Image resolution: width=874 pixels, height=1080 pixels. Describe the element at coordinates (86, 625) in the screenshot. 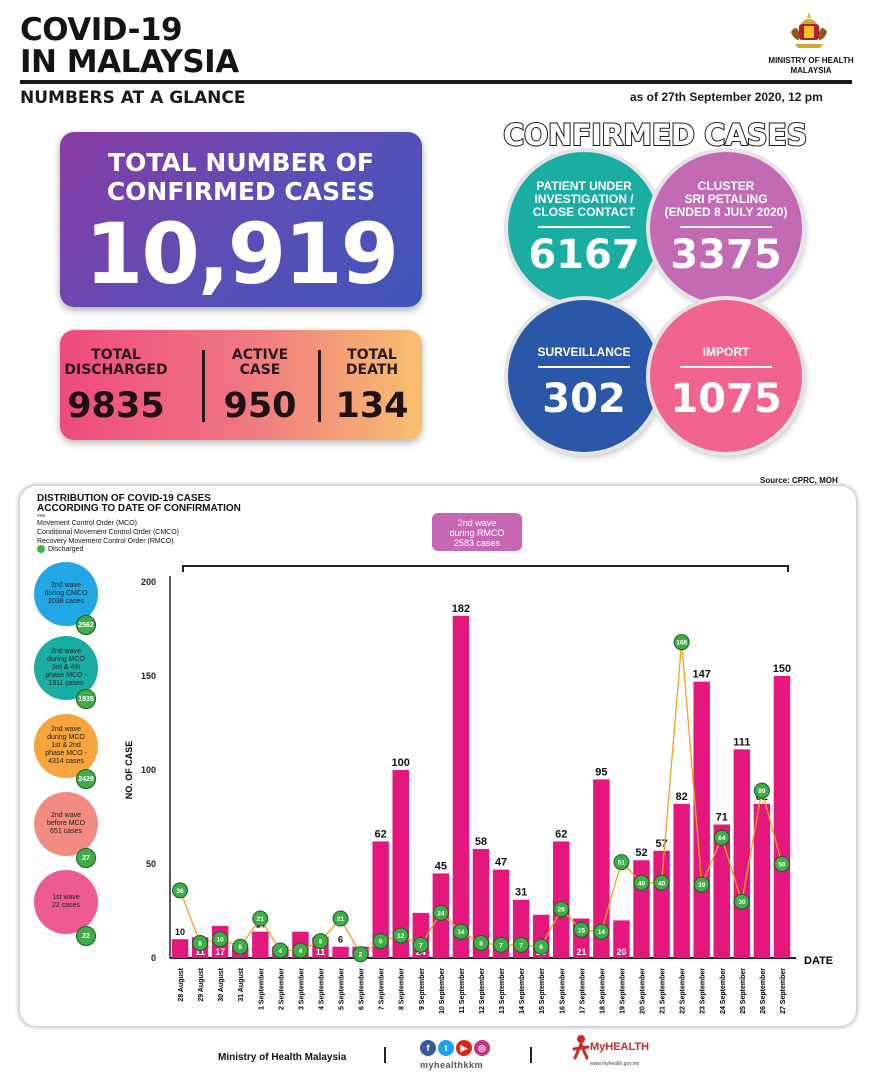

I see `wave-badge: 2562` at that location.